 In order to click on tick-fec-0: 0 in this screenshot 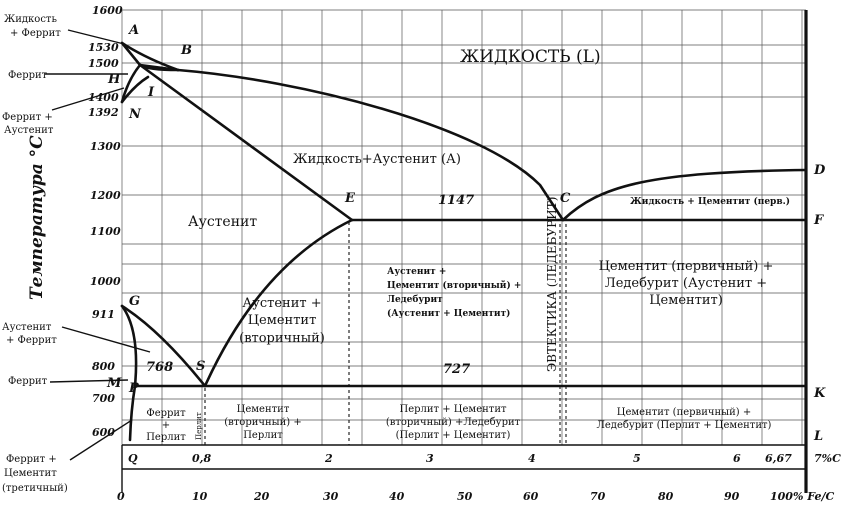, I will do `click(121, 496)`.